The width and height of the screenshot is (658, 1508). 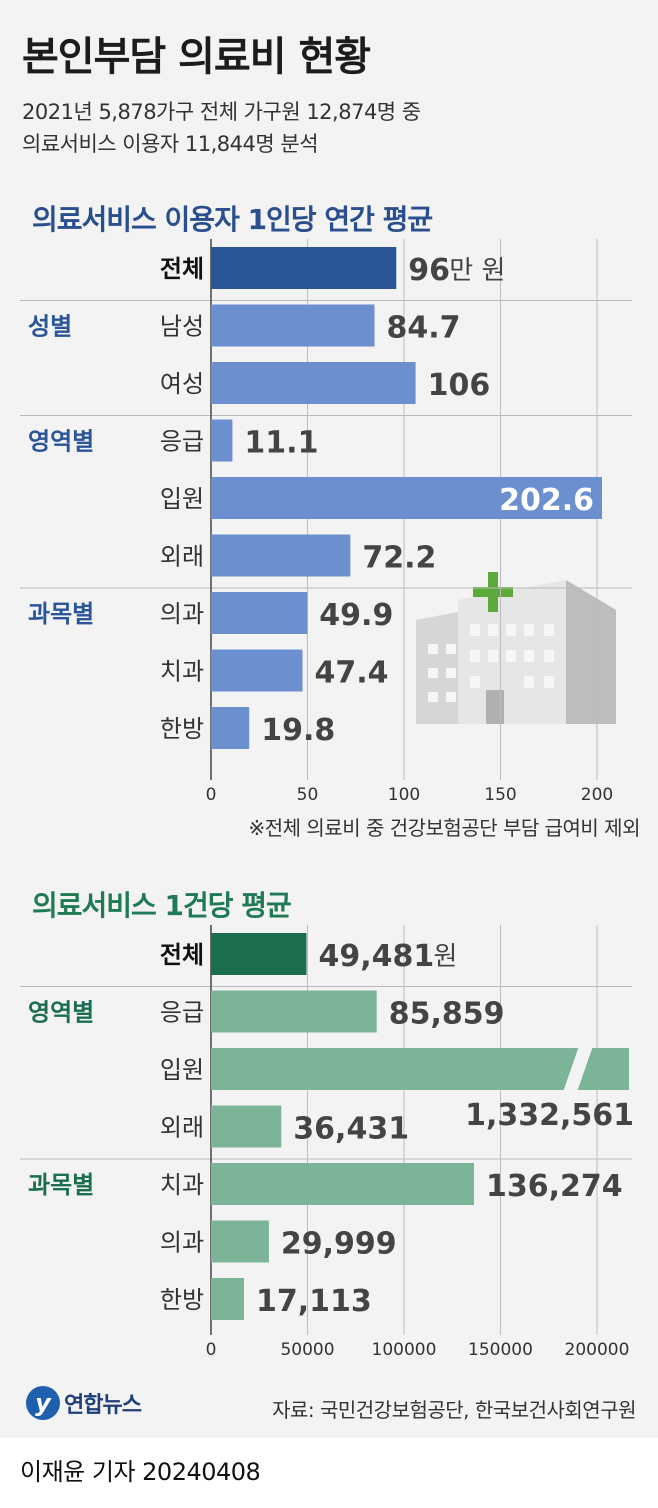 I want to click on unit-label: 만 원, so click(x=477, y=271).